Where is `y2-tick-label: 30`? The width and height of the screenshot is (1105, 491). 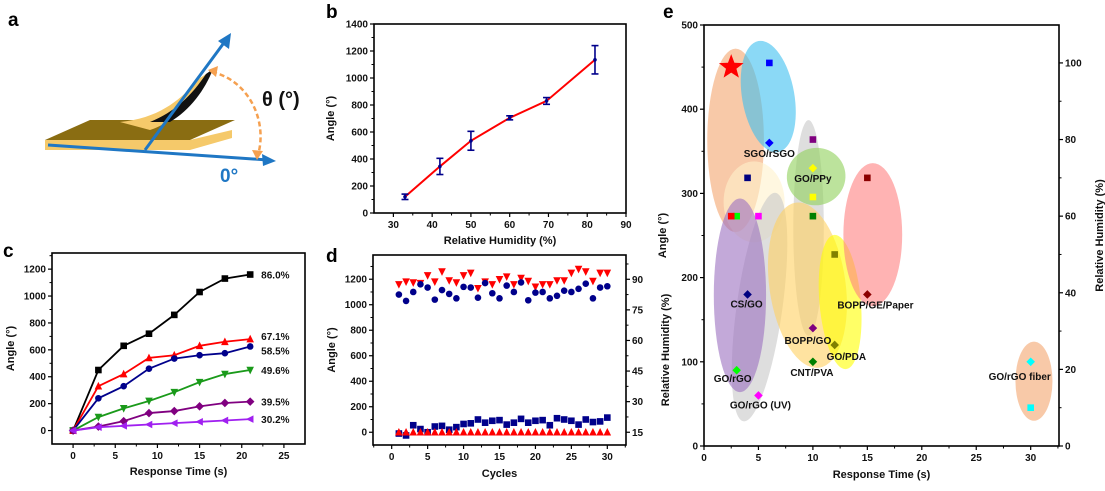
y2-tick-label: 30 is located at coordinates (638, 402).